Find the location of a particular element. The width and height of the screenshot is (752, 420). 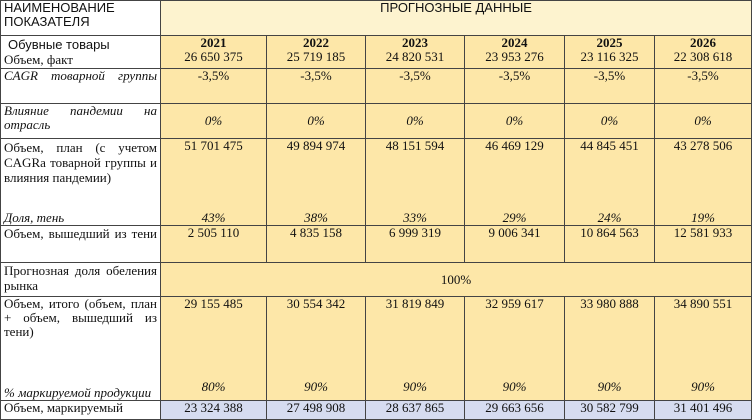

marked-volume-value-cell: 28 637 865 is located at coordinates (415, 410).